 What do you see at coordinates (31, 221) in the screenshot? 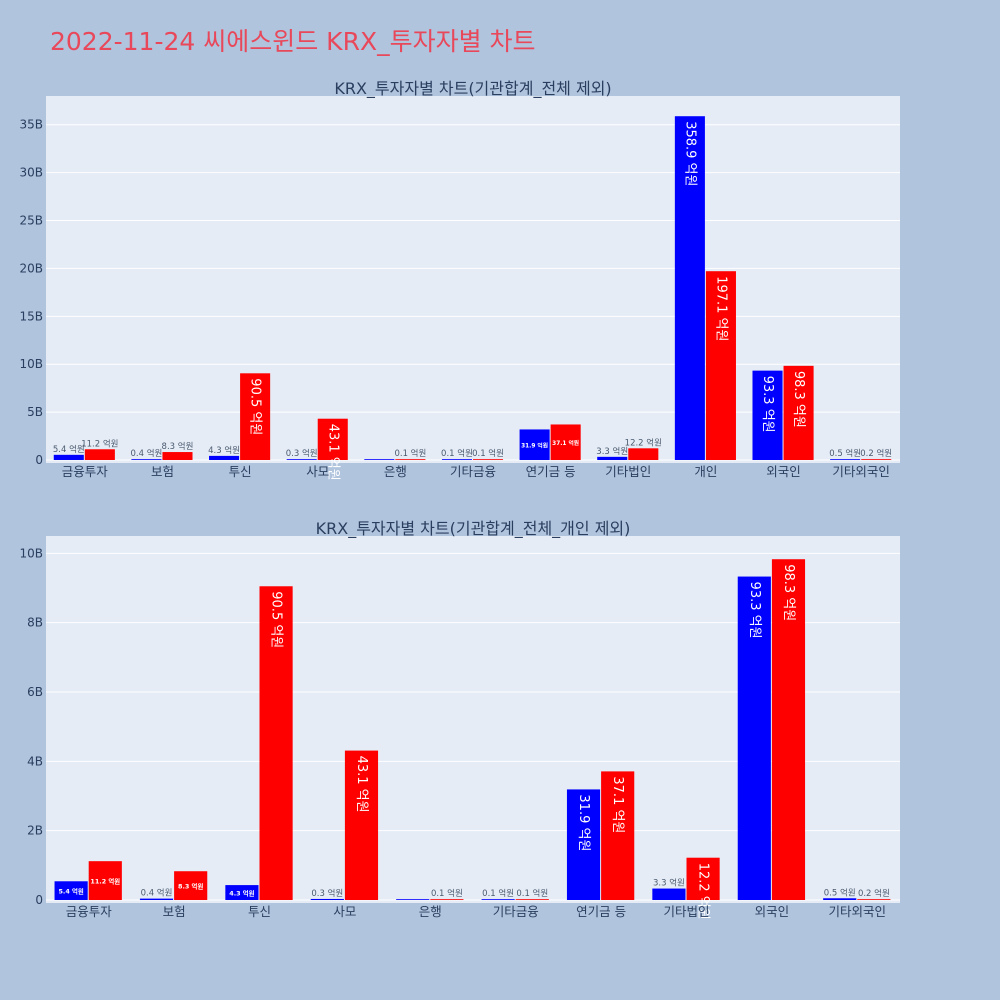
I see `y-tick-label: 25B` at bounding box center [31, 221].